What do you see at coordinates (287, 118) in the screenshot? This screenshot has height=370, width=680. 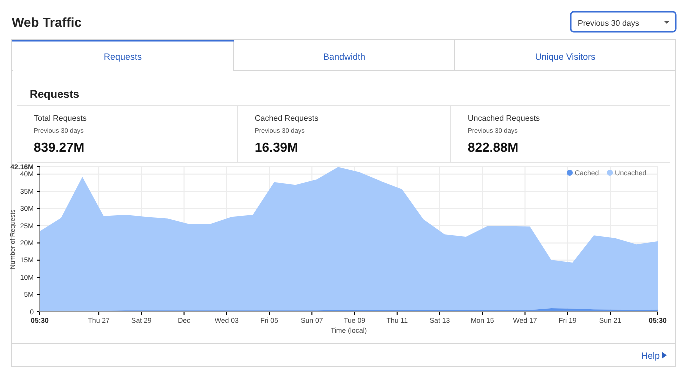 I see `text: Cached Requests` at bounding box center [287, 118].